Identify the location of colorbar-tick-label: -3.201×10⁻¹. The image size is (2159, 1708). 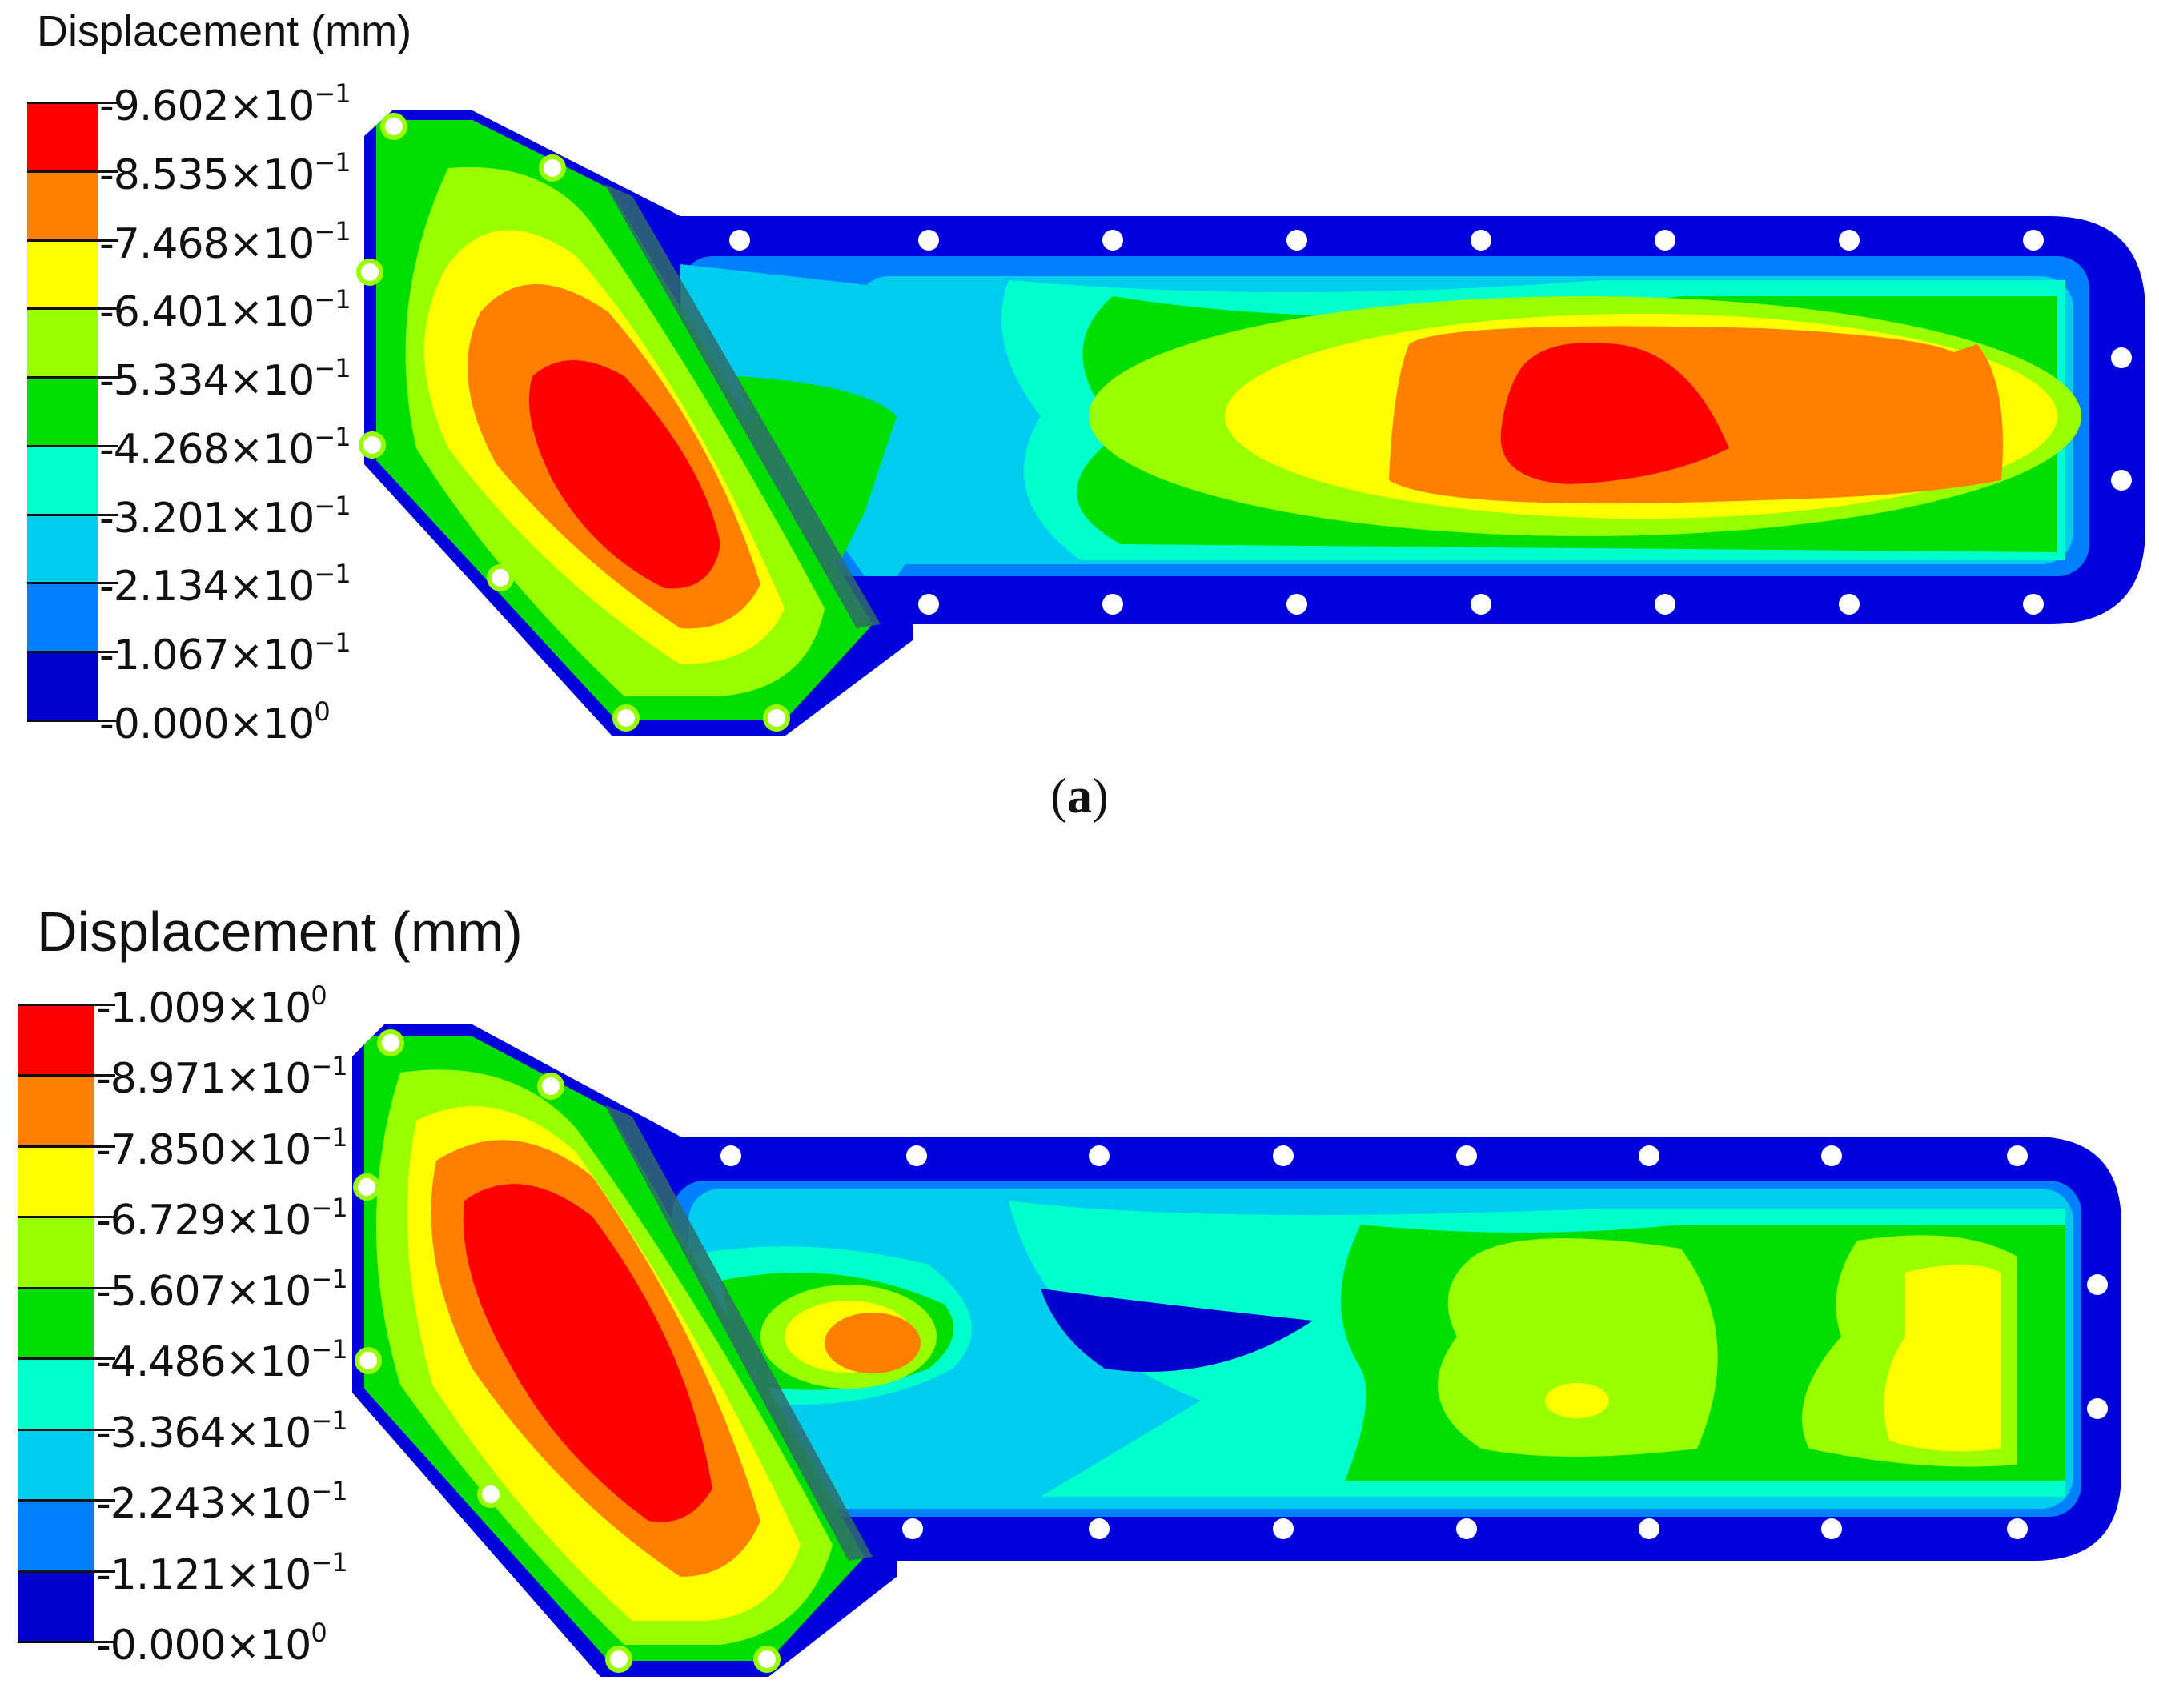
(225, 516).